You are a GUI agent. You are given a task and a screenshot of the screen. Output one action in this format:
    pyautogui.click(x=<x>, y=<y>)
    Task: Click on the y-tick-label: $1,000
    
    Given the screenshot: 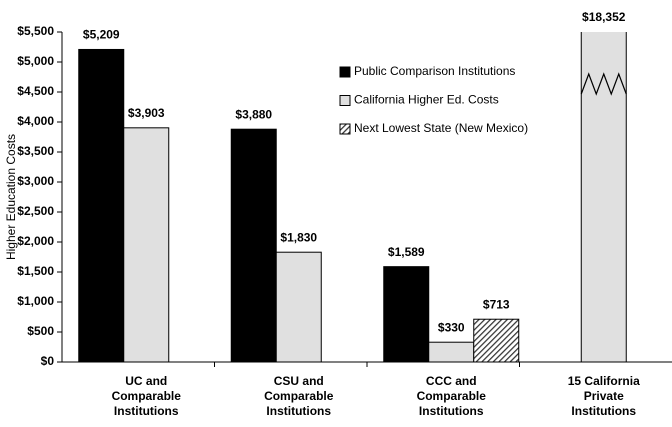 What is the action you would take?
    pyautogui.click(x=35, y=301)
    